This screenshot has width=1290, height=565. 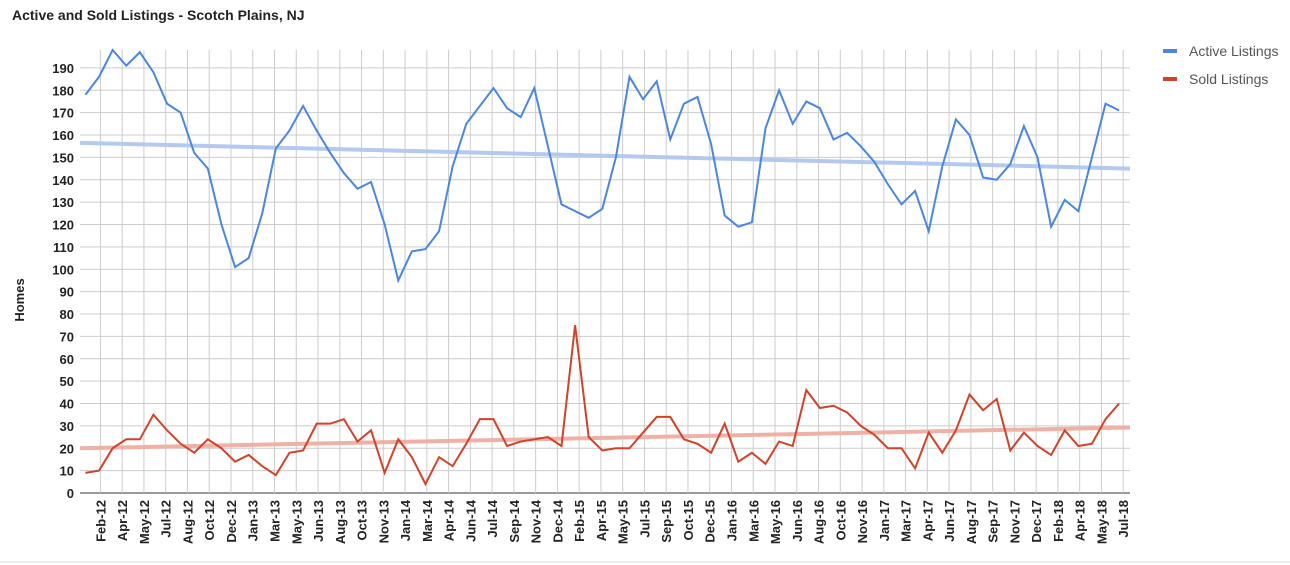 I want to click on y-tick-label: 130, so click(x=63, y=202).